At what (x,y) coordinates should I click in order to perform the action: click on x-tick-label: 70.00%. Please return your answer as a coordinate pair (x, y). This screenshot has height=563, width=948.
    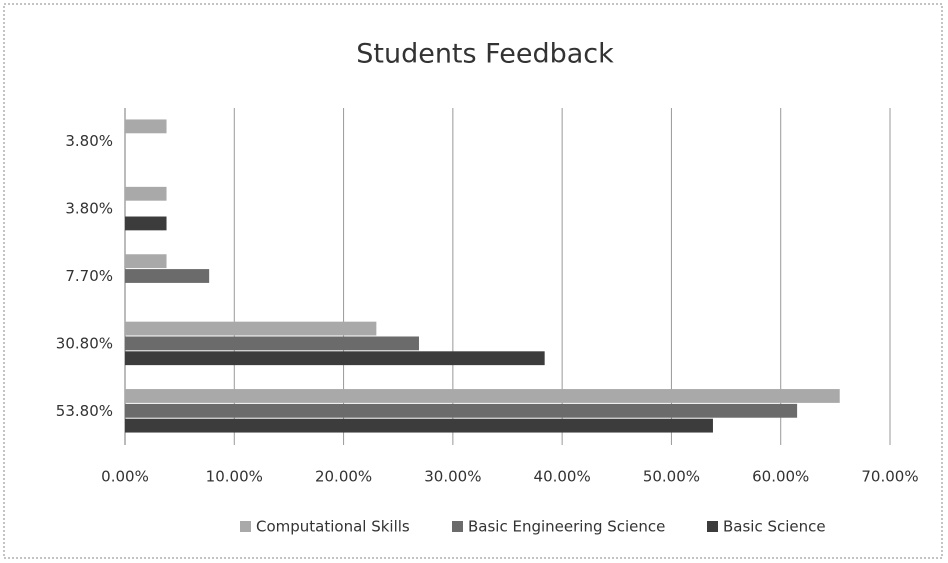
    Looking at the image, I should click on (889, 477).